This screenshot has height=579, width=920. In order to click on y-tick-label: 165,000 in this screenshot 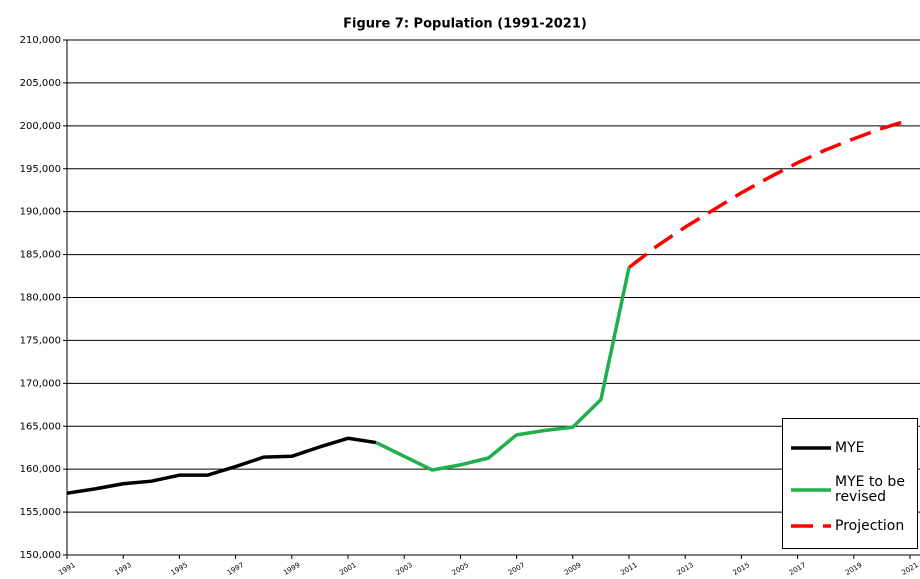, I will do `click(40, 426)`.